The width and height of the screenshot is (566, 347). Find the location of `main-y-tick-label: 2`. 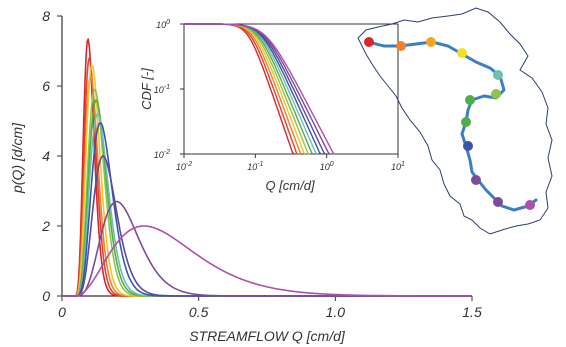

main-y-tick-label: 2 is located at coordinates (45, 226).